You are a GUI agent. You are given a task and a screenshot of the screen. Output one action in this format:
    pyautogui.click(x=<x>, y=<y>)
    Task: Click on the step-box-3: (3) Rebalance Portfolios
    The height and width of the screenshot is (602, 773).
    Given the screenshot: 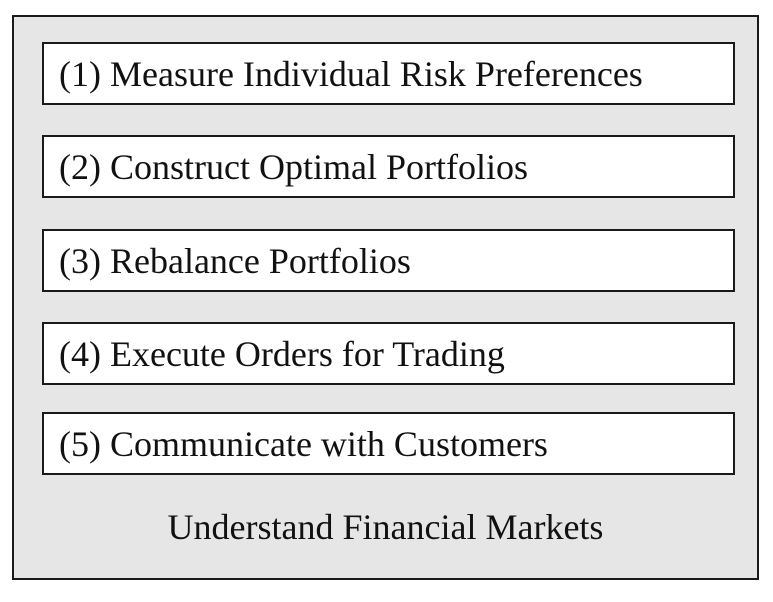 What is the action you would take?
    pyautogui.click(x=388, y=260)
    